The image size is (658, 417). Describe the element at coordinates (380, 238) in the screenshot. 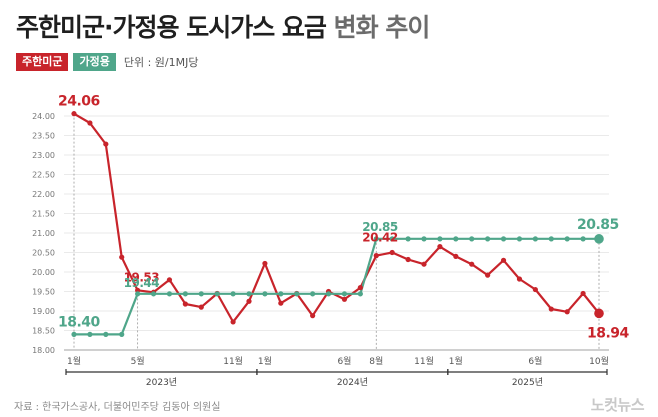

I see `data-label: 20.42` at that location.